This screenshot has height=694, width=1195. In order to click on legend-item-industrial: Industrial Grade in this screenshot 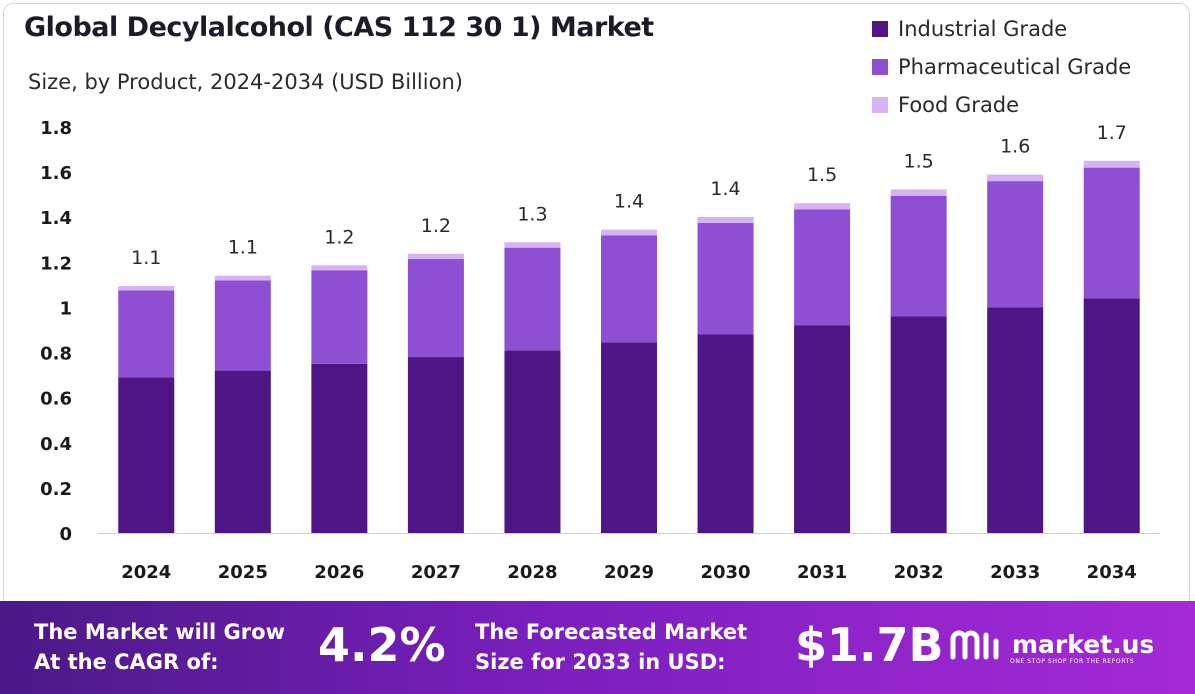, I will do `click(1001, 29)`.